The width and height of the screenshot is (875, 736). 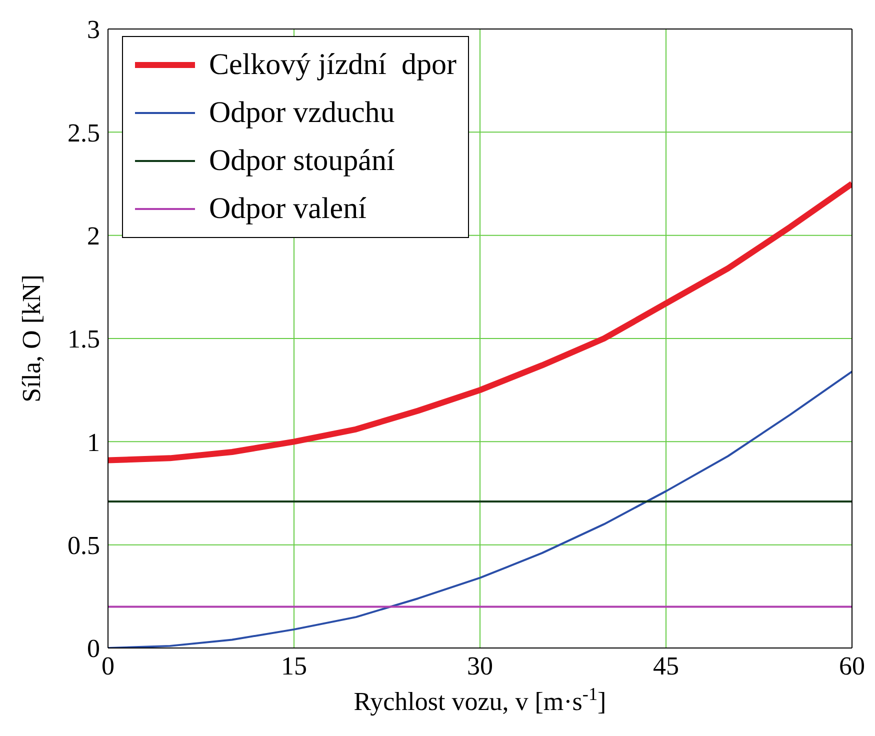 What do you see at coordinates (332, 65) in the screenshot?
I see `legend-label: Celkový jízdní dpor` at bounding box center [332, 65].